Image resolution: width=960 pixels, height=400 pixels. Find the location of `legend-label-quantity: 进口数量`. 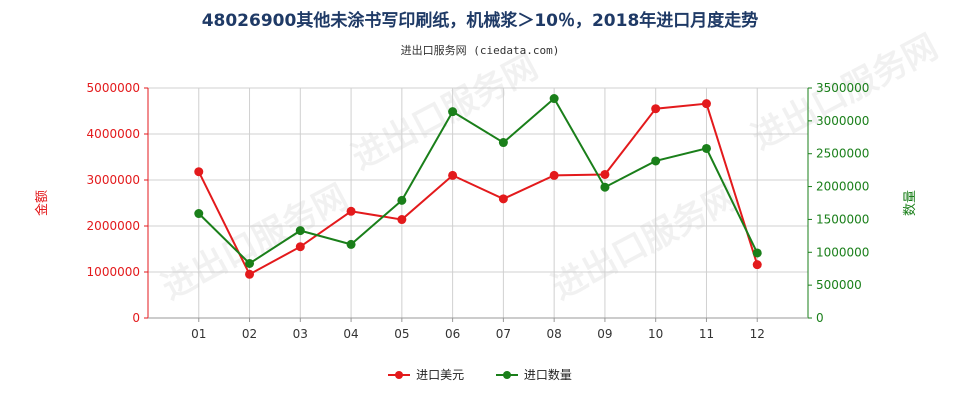

legend-label-quantity: 进口数量 is located at coordinates (547, 375).